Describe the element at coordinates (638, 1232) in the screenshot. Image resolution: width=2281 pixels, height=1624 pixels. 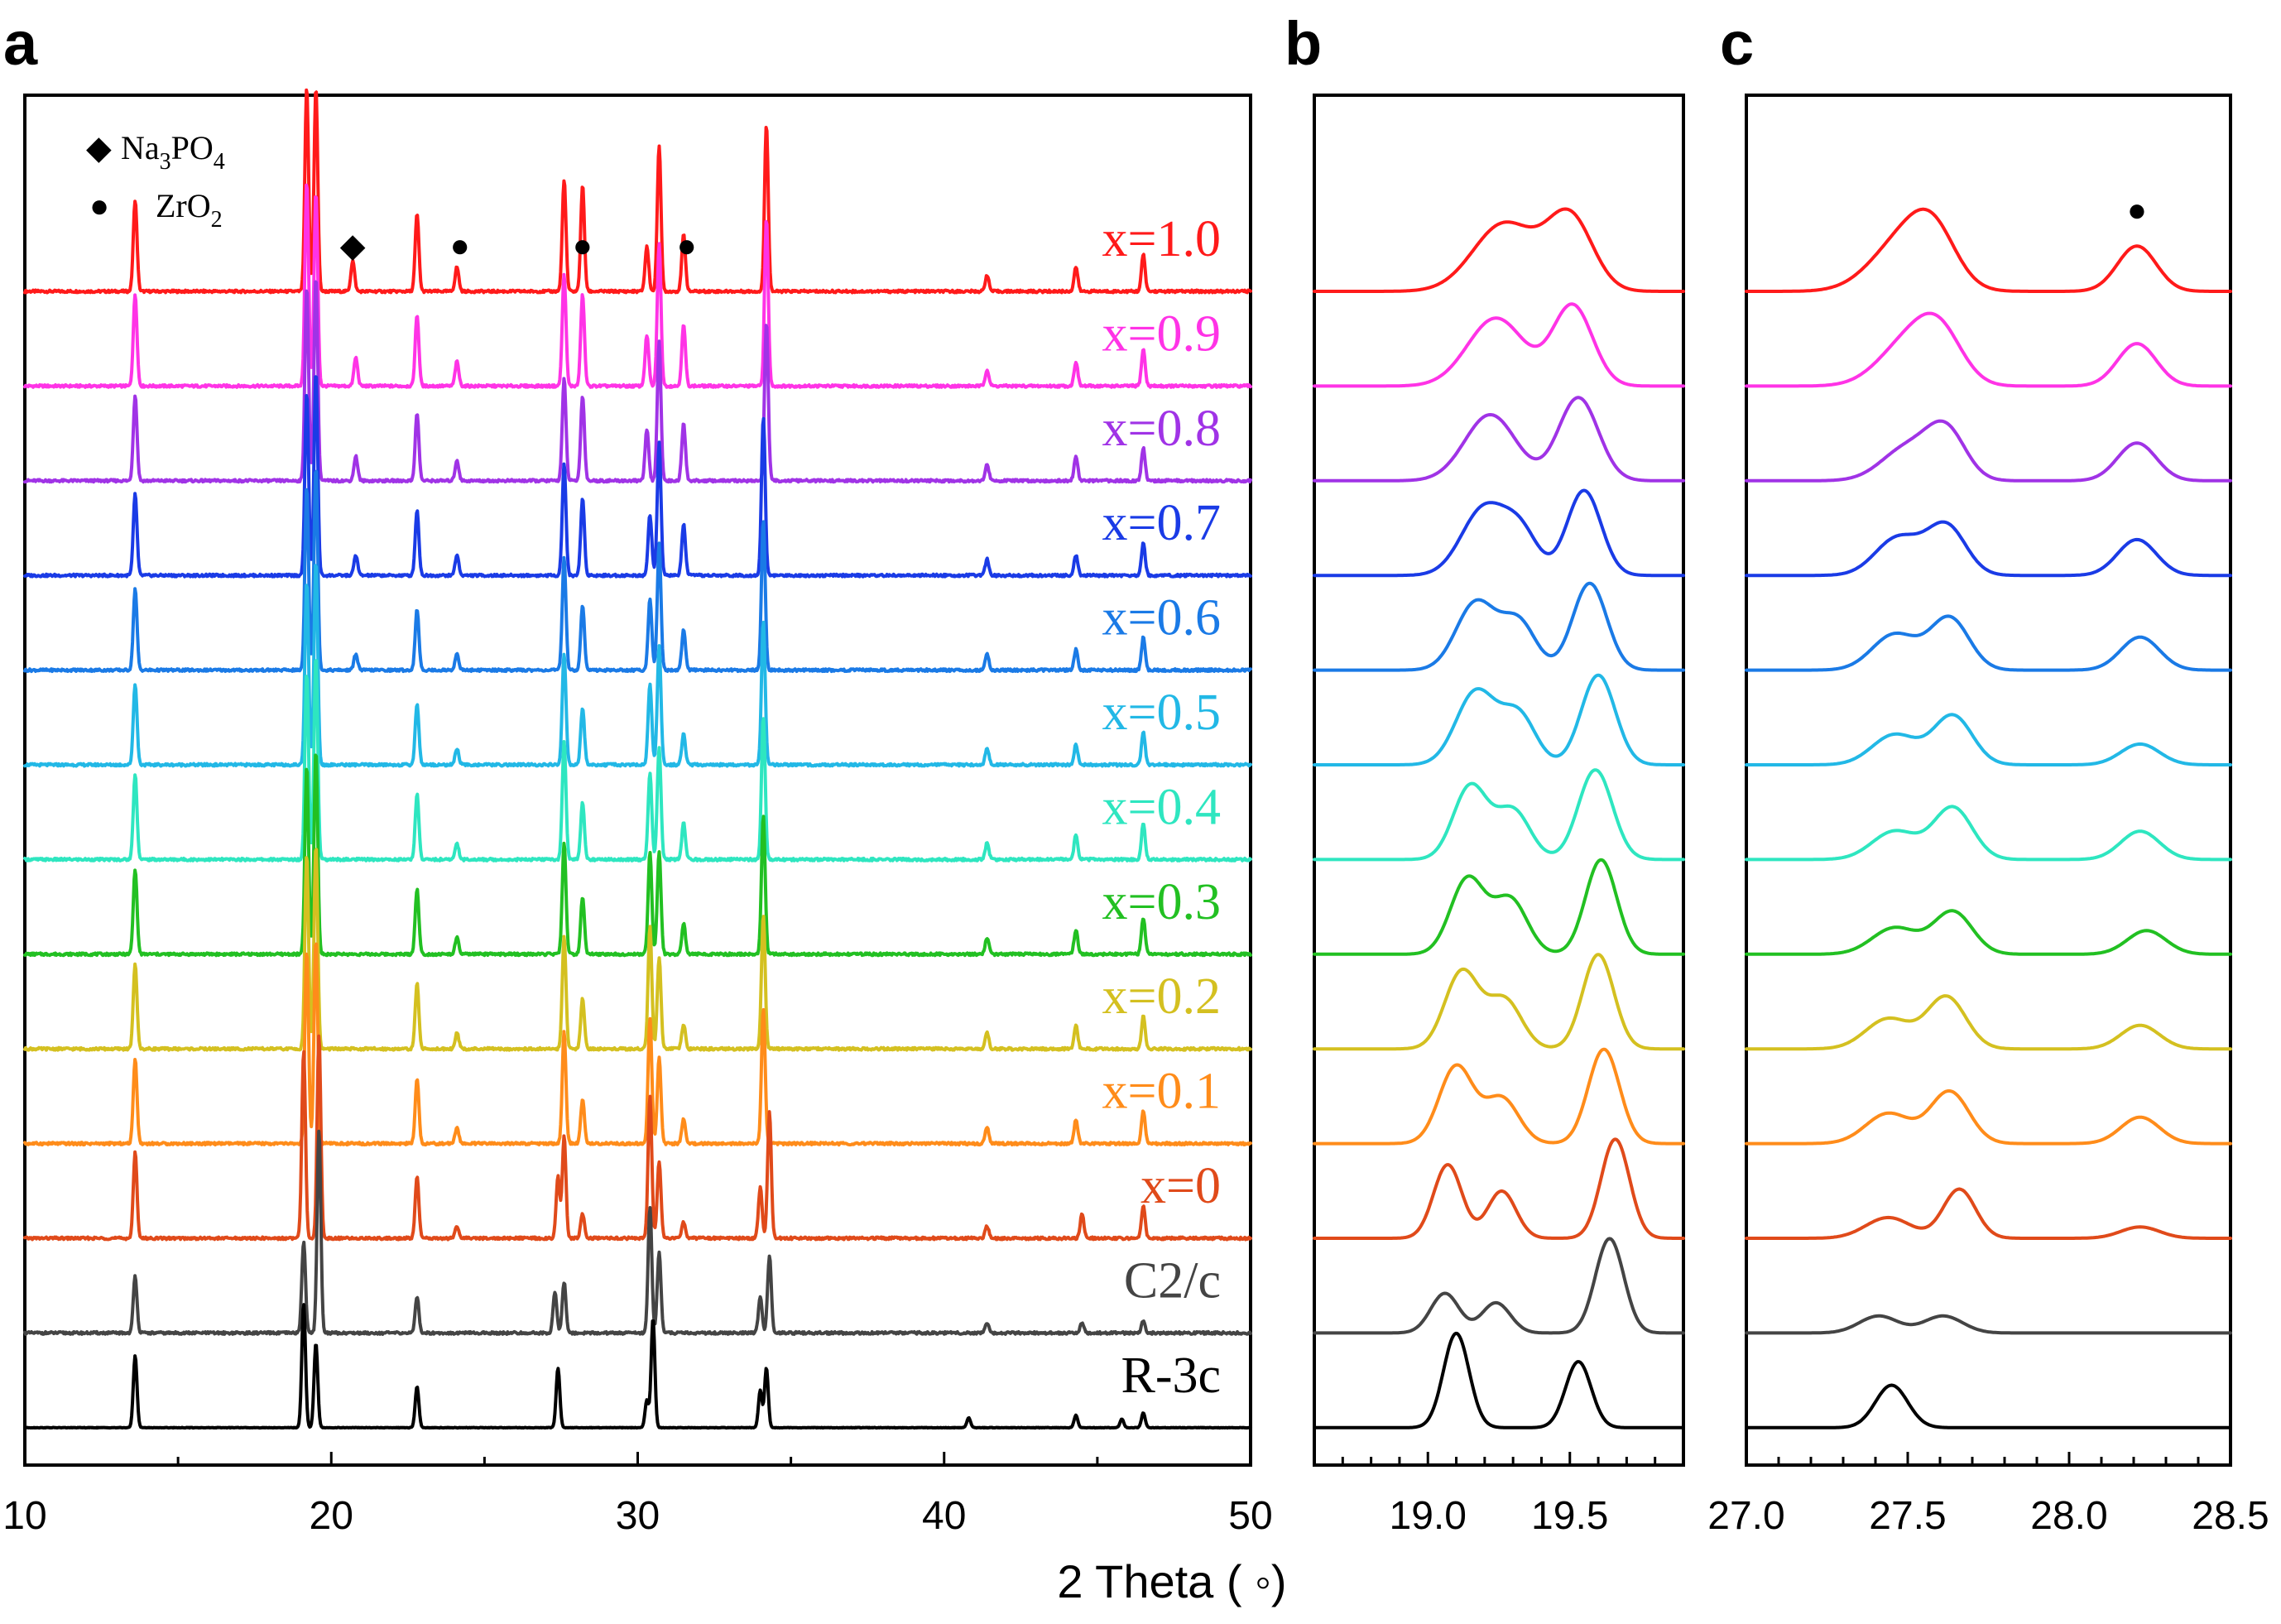
I see `panel-a-trace-C2/c` at that location.